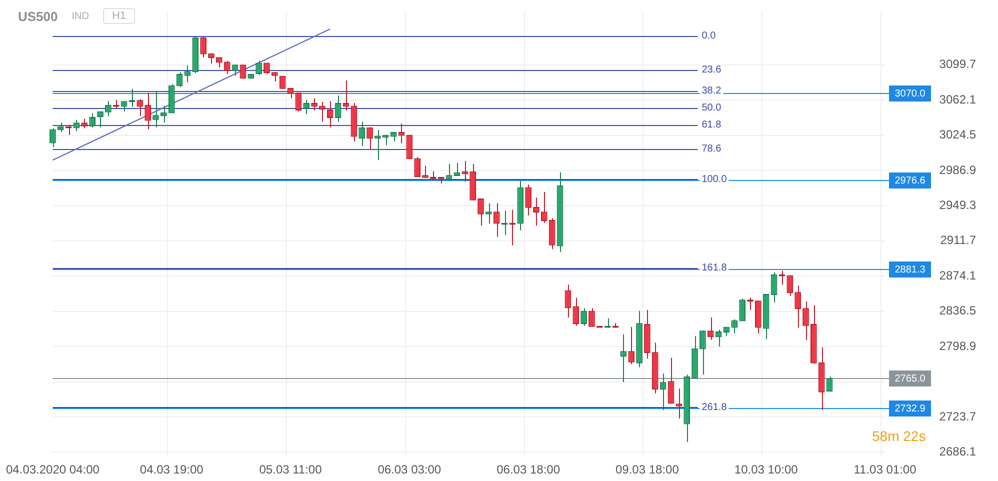 The width and height of the screenshot is (998, 481). What do you see at coordinates (910, 180) in the screenshot?
I see `ref-line-label: 2976.6` at bounding box center [910, 180].